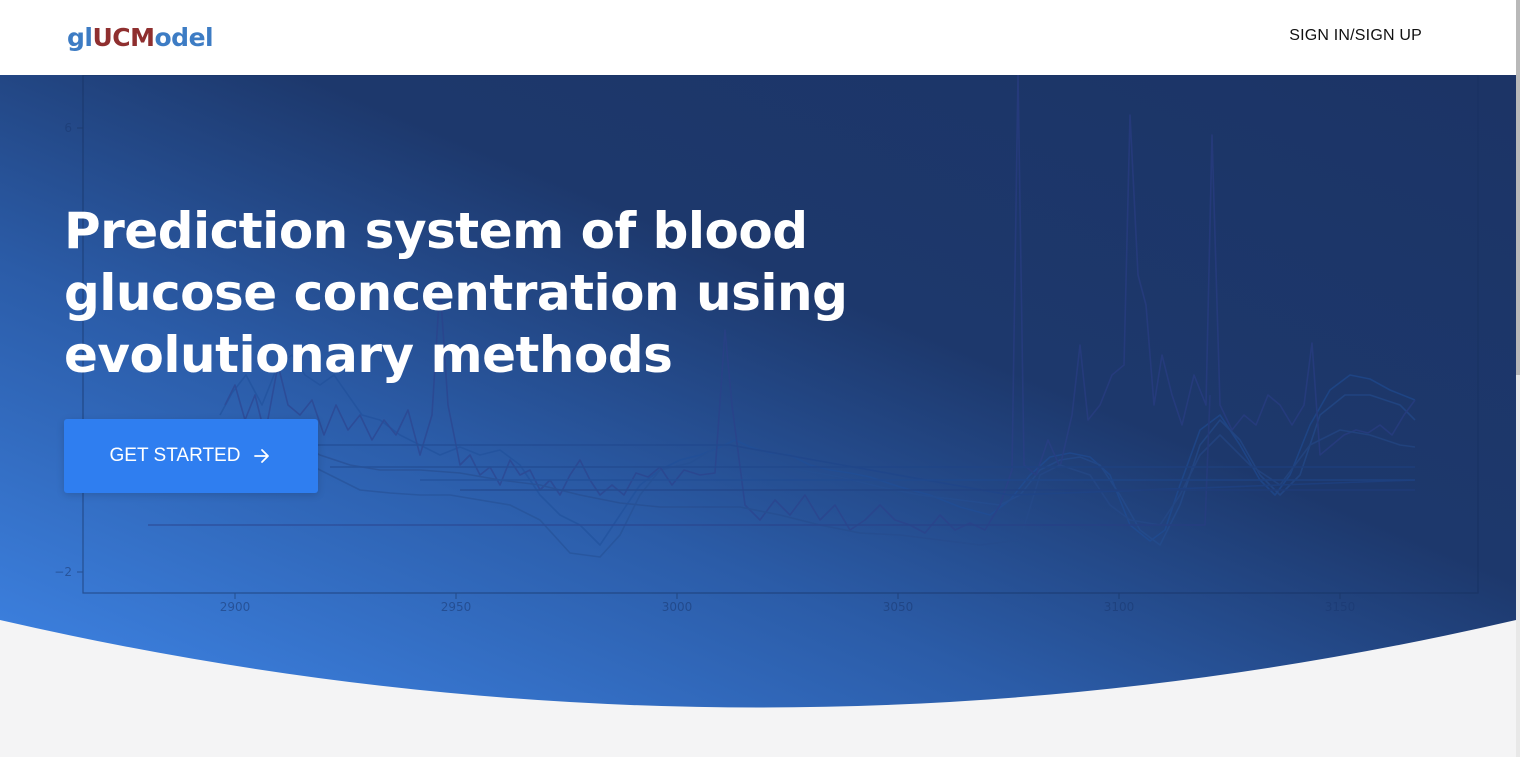  Describe the element at coordinates (456, 607) in the screenshot. I see `x-tick-label: 2950` at that location.